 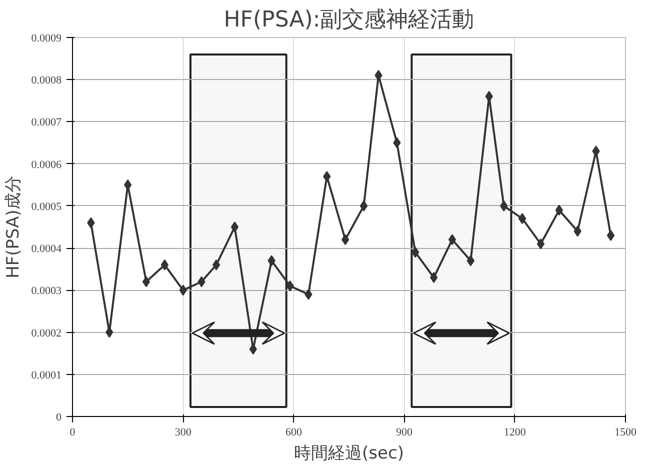 What do you see at coordinates (46, 38) in the screenshot?
I see `y-tick-label: 0.0009` at bounding box center [46, 38].